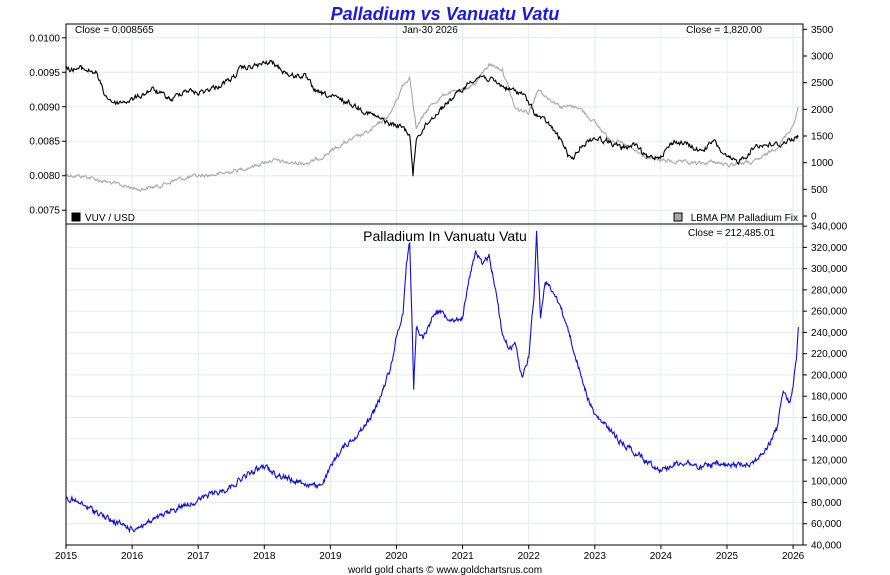 The height and width of the screenshot is (575, 890). Describe the element at coordinates (44, 38) in the screenshot. I see `left-tick-label: 0.0100` at that location.